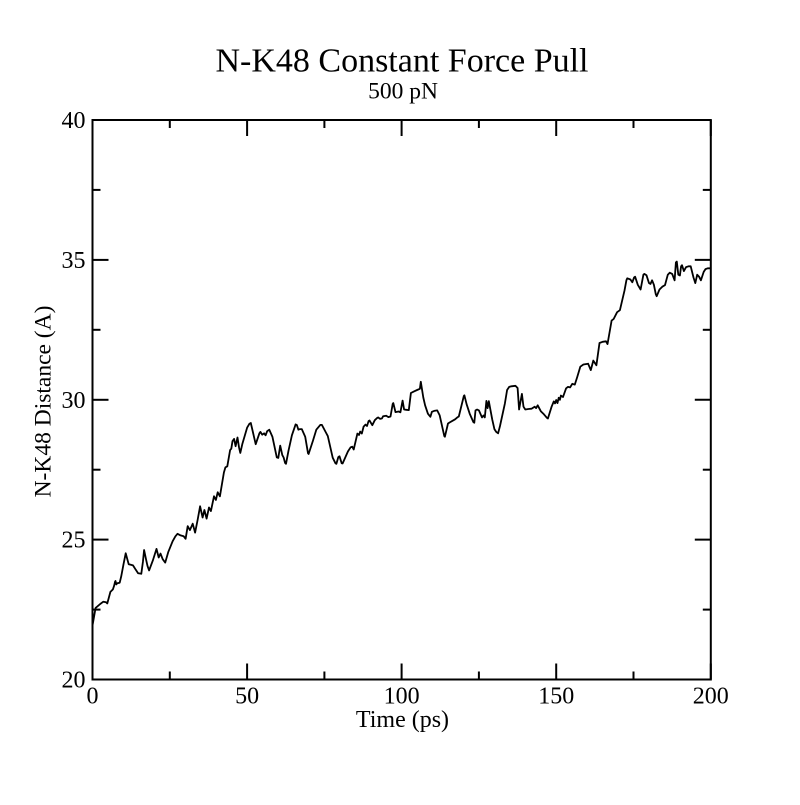 This screenshot has width=800, height=805. I want to click on svg-text: 35, so click(74, 261).